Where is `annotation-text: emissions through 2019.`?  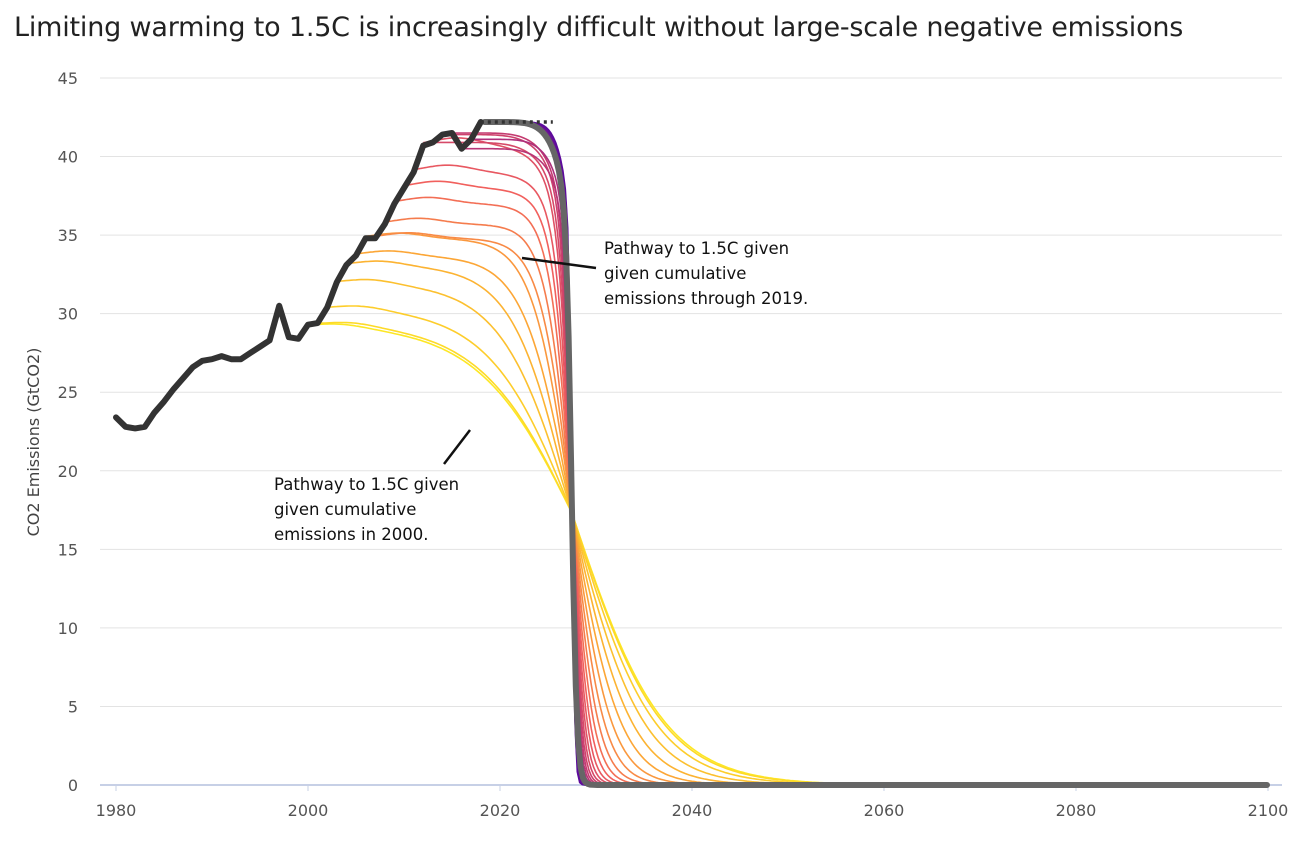
annotation-text: emissions through 2019. is located at coordinates (706, 298).